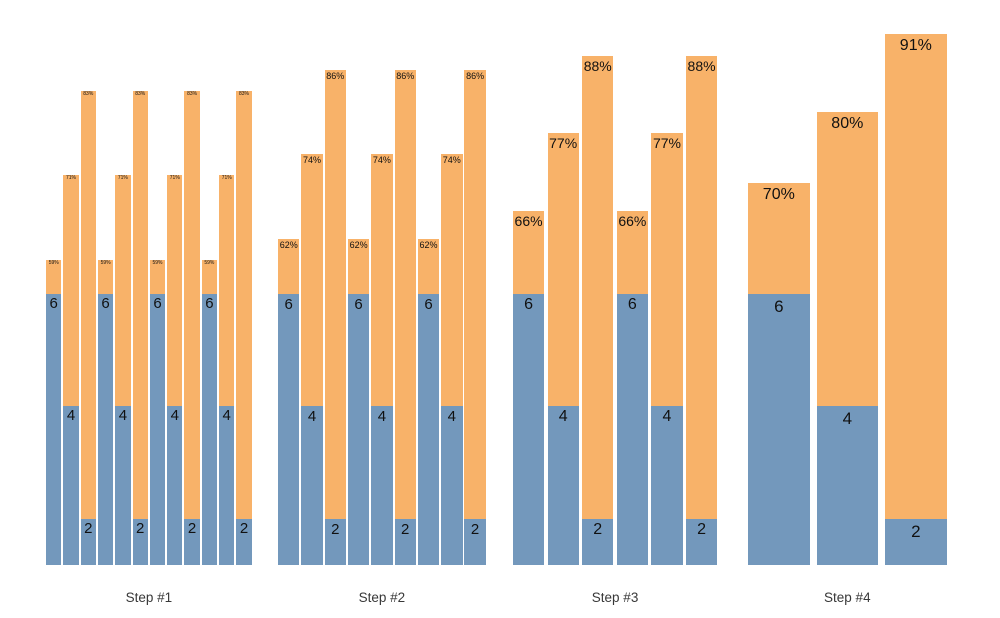  What do you see at coordinates (847, 597) in the screenshot?
I see `x-axis-label-step4: Step #4` at bounding box center [847, 597].